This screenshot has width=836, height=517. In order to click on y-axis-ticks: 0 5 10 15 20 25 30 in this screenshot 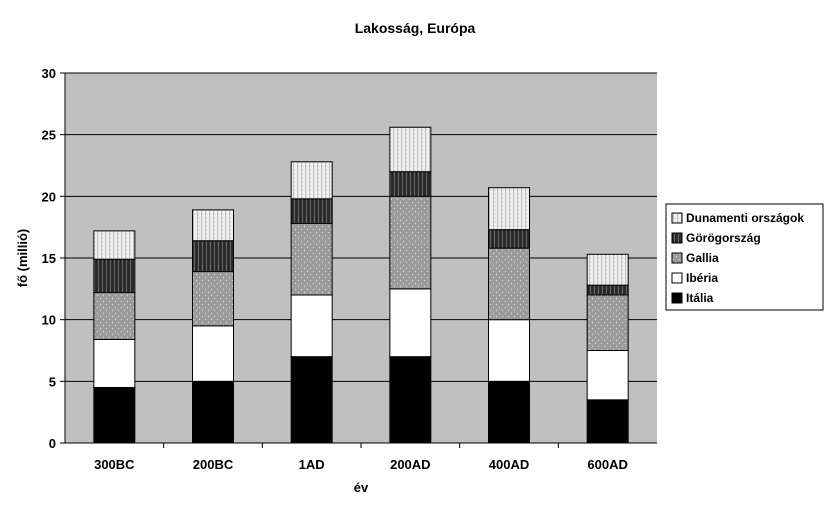, I will do `click(53, 258)`.